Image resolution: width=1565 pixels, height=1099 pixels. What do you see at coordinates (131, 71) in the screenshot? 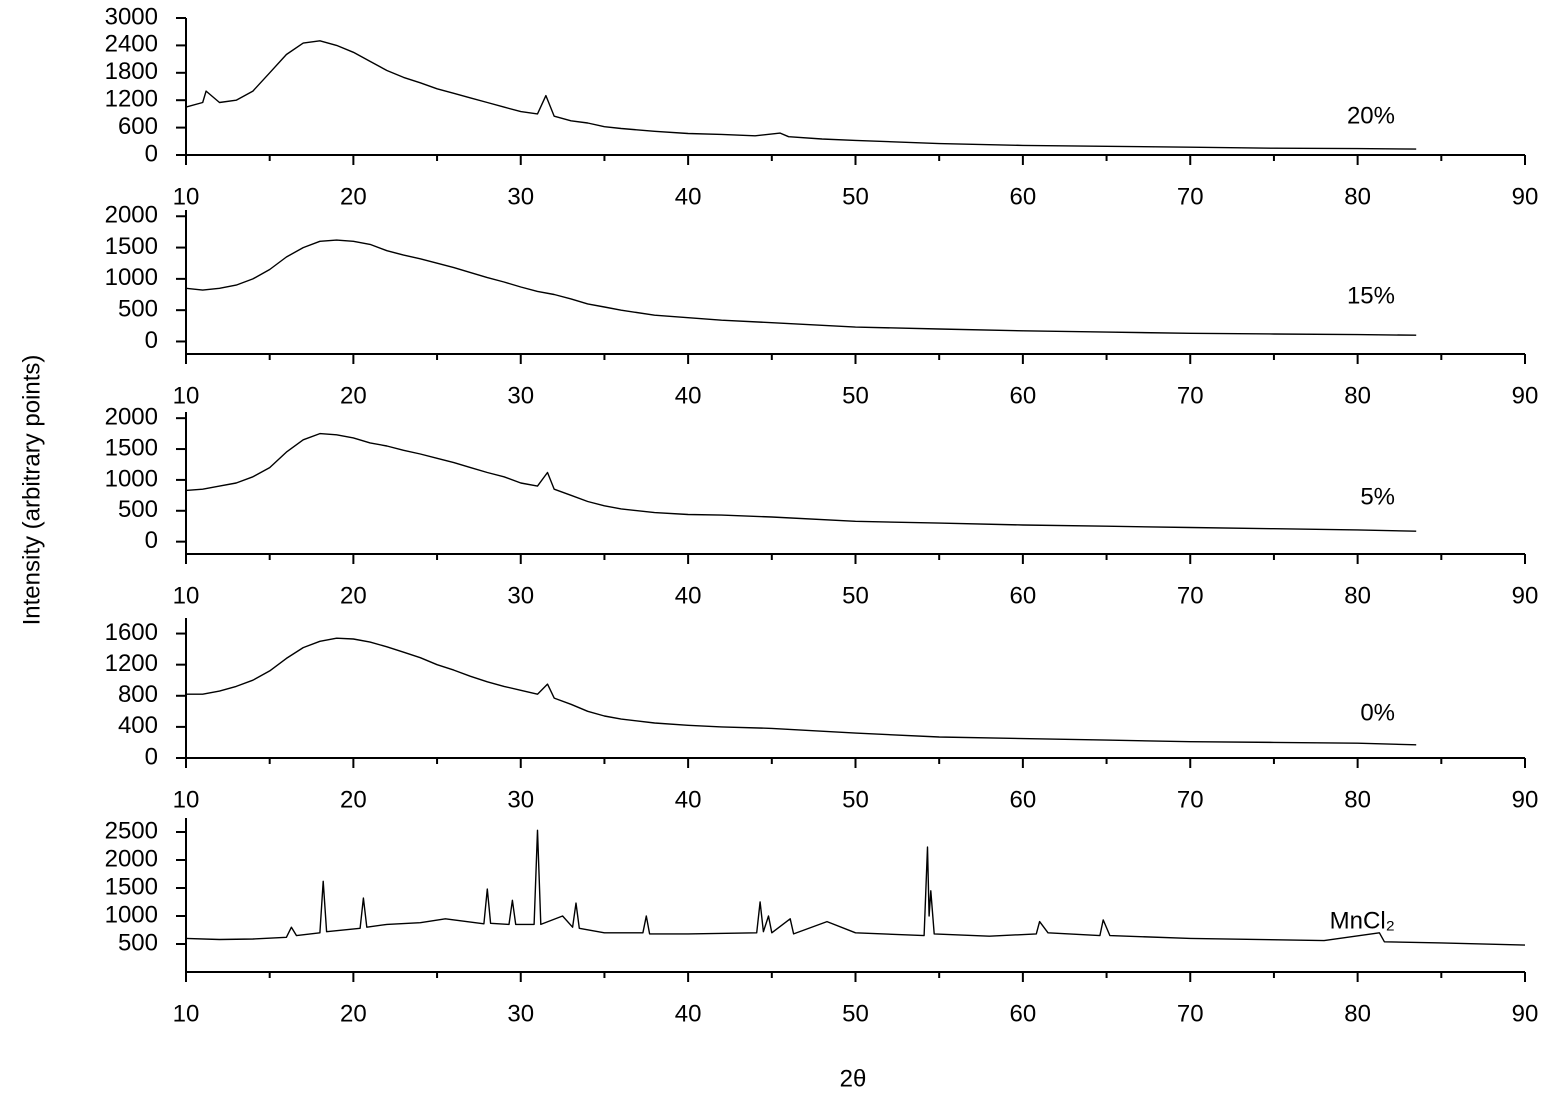
I see `y-tick-label: 1800` at bounding box center [131, 71].